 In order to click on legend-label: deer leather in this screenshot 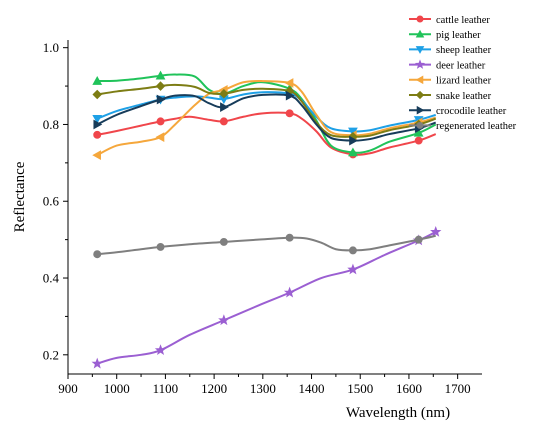, I will do `click(461, 65)`.